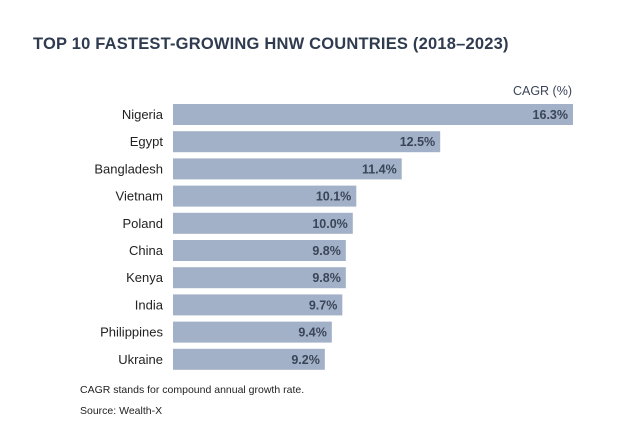  What do you see at coordinates (139, 196) in the screenshot?
I see `category-label: Vietnam` at bounding box center [139, 196].